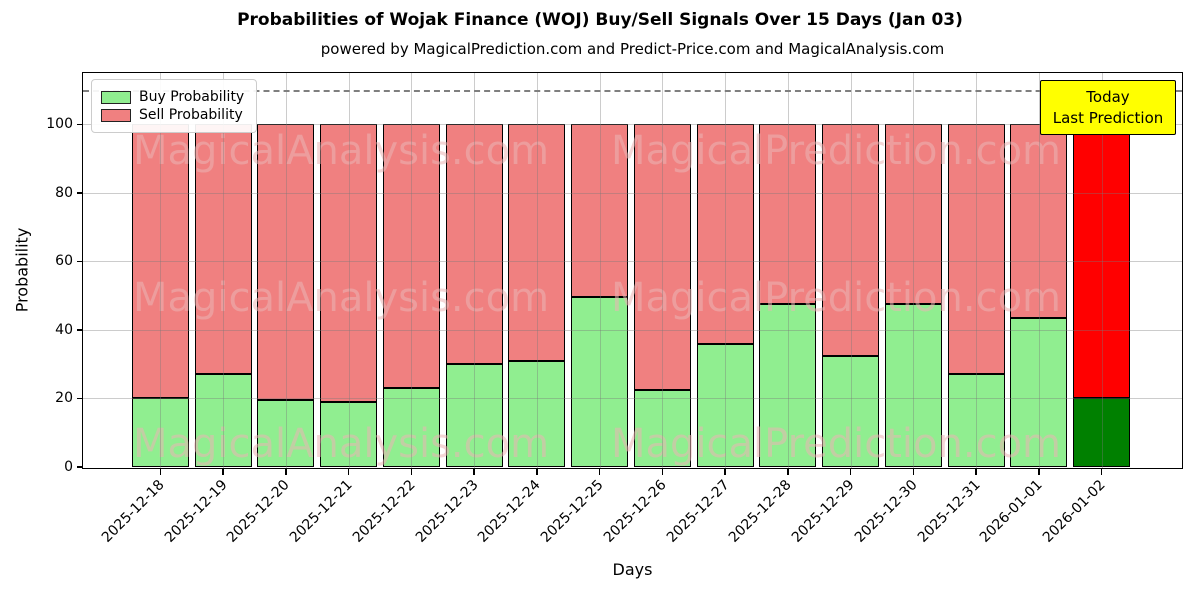 The height and width of the screenshot is (600, 1200). What do you see at coordinates (1012, 511) in the screenshot?
I see `x-tick-label: 2026-01-01` at bounding box center [1012, 511].